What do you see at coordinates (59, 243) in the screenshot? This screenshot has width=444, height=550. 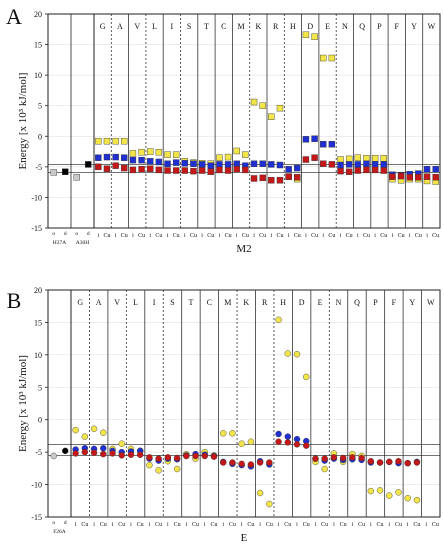 I see `left-group-label: H37A` at bounding box center [59, 243].